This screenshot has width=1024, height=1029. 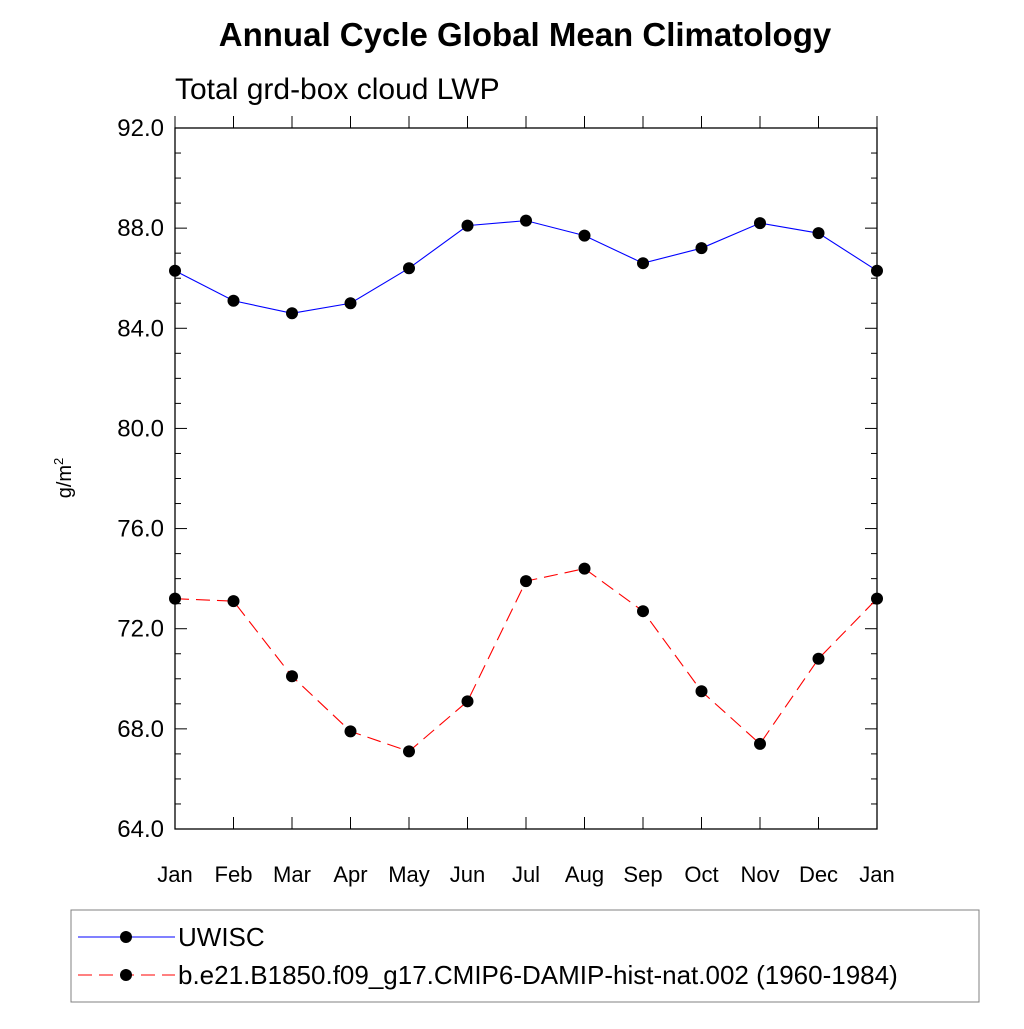 What do you see at coordinates (171, 937) in the screenshot?
I see `legend-item: UWISC` at bounding box center [171, 937].